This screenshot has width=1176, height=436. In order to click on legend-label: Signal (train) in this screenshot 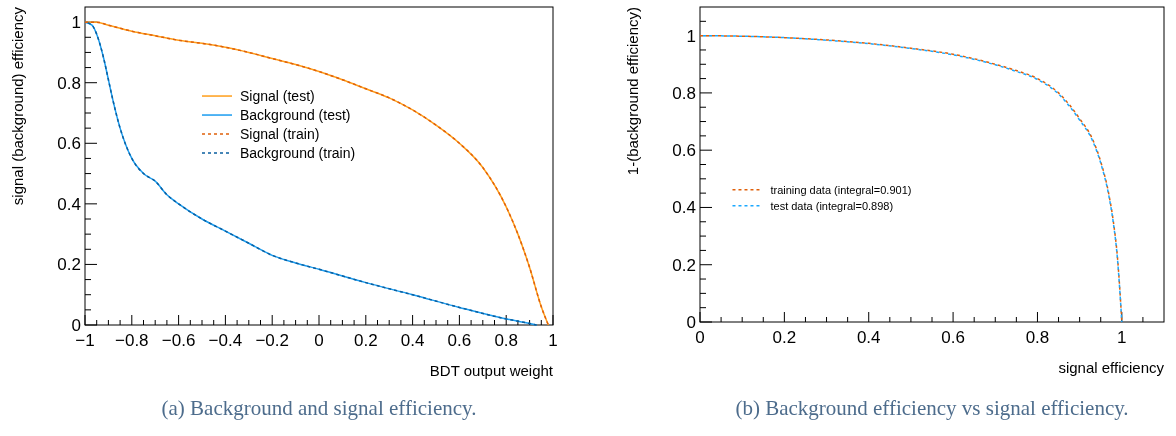, I will do `click(280, 133)`.